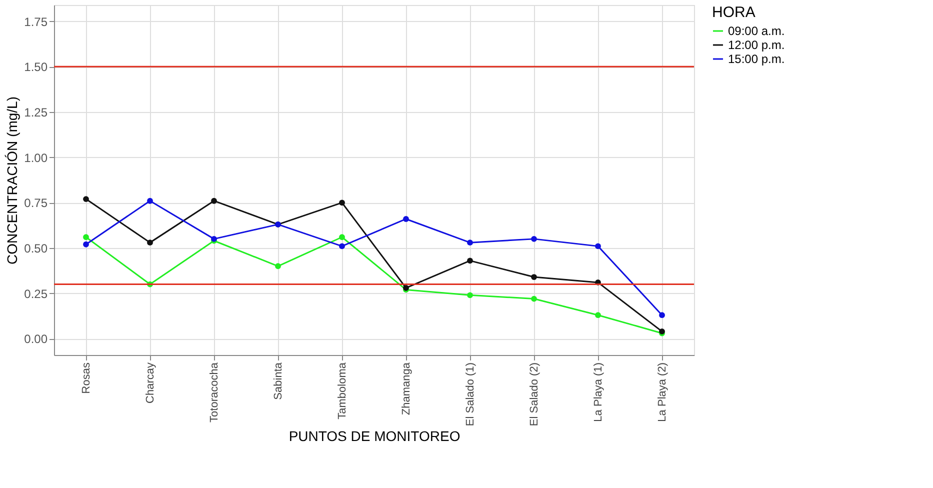 The height and width of the screenshot is (488, 933). What do you see at coordinates (36, 21) in the screenshot?
I see `y-tick-label: 1.75` at bounding box center [36, 21].